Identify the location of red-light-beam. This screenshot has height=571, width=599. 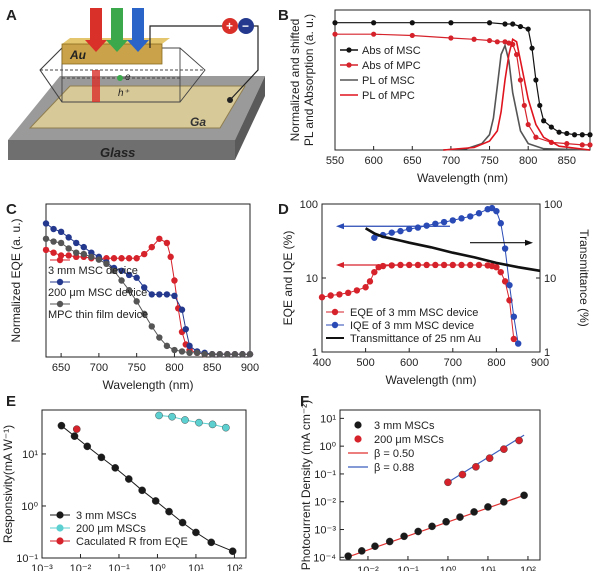
(96, 24).